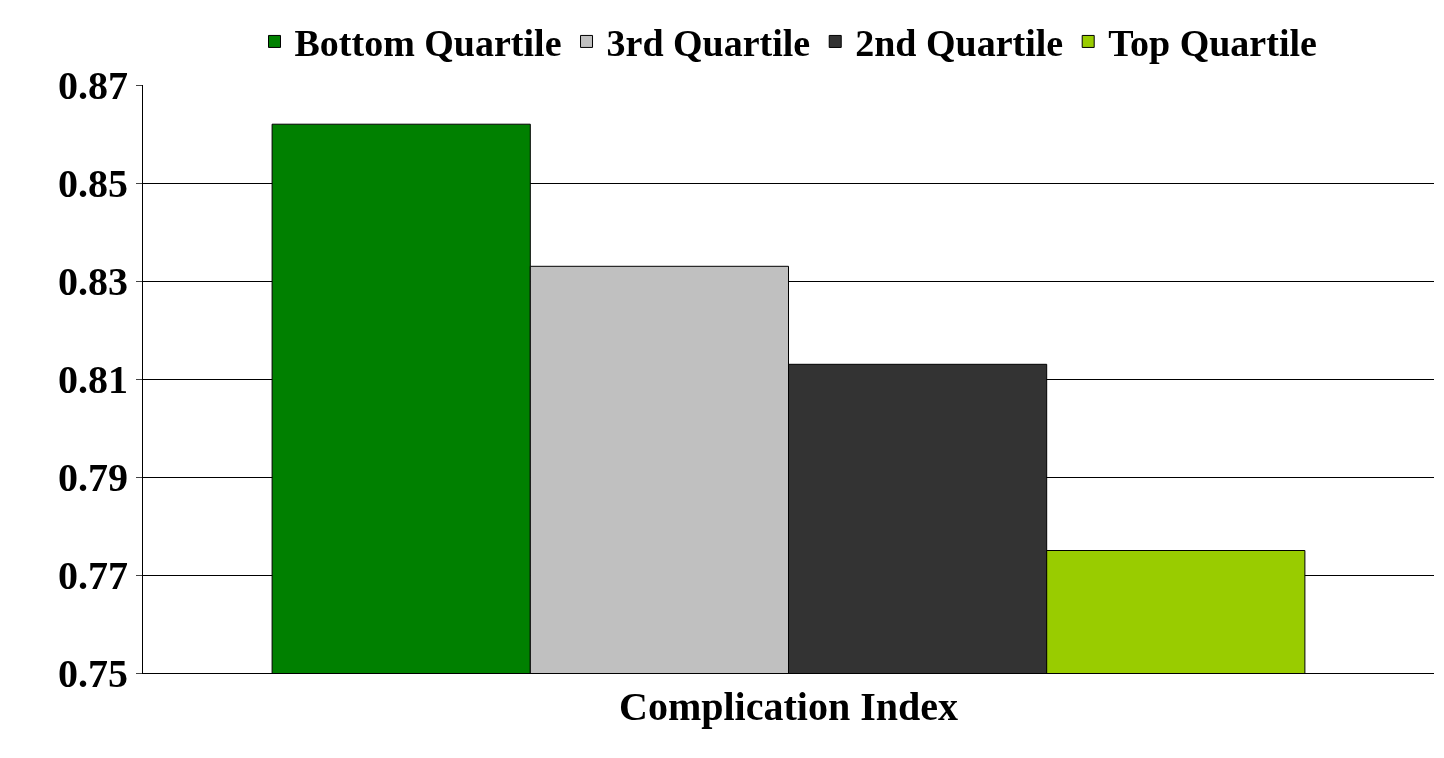 The image size is (1444, 758). Describe the element at coordinates (93, 379) in the screenshot. I see `y-tick-label: 0.81` at that location.